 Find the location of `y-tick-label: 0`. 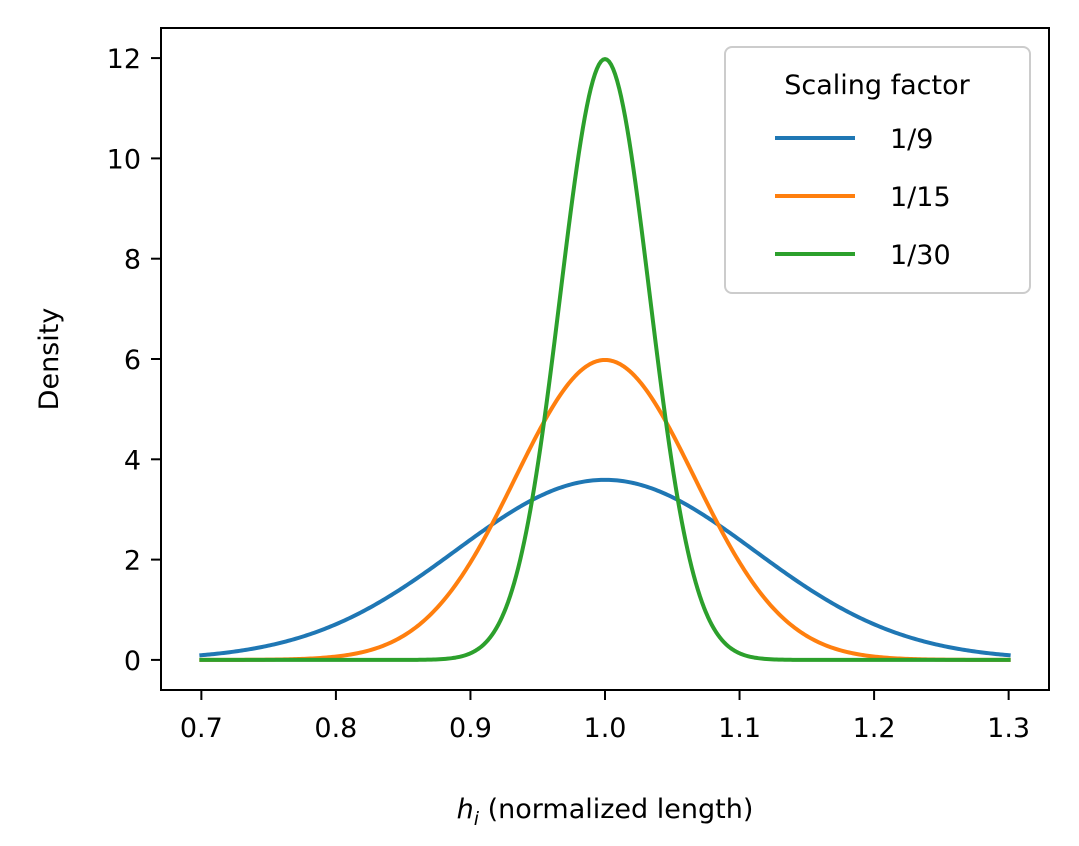

y-tick-label: 0 is located at coordinates (132, 661).